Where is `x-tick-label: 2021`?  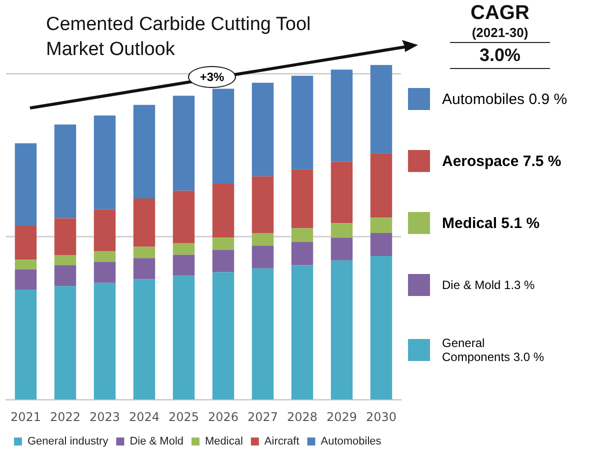
x-tick-label: 2021 is located at coordinates (26, 417).